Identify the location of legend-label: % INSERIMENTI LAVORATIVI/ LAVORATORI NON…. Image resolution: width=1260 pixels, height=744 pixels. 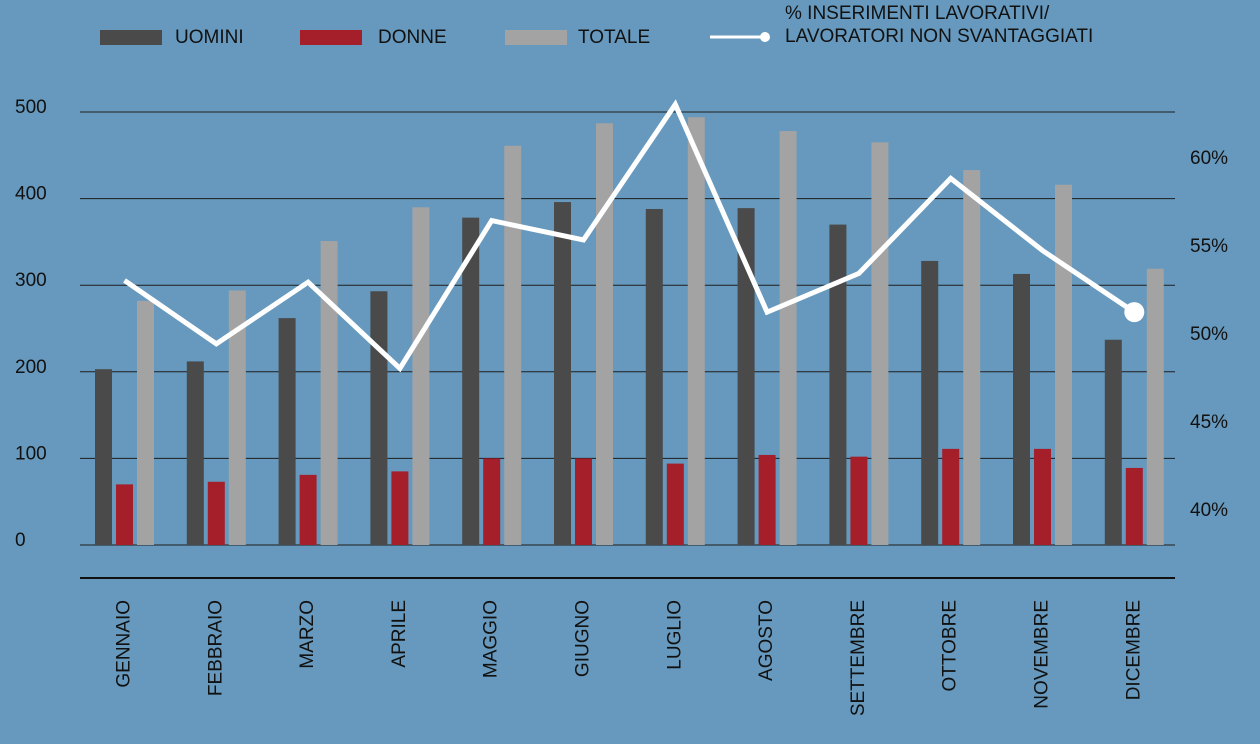
(939, 25).